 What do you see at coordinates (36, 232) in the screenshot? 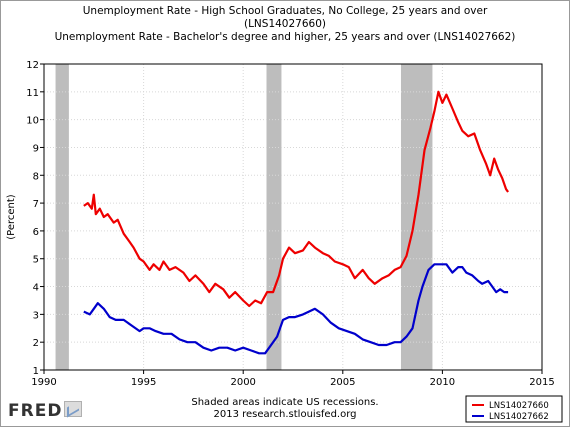
I see `y-tick-label: 6` at bounding box center [36, 232].